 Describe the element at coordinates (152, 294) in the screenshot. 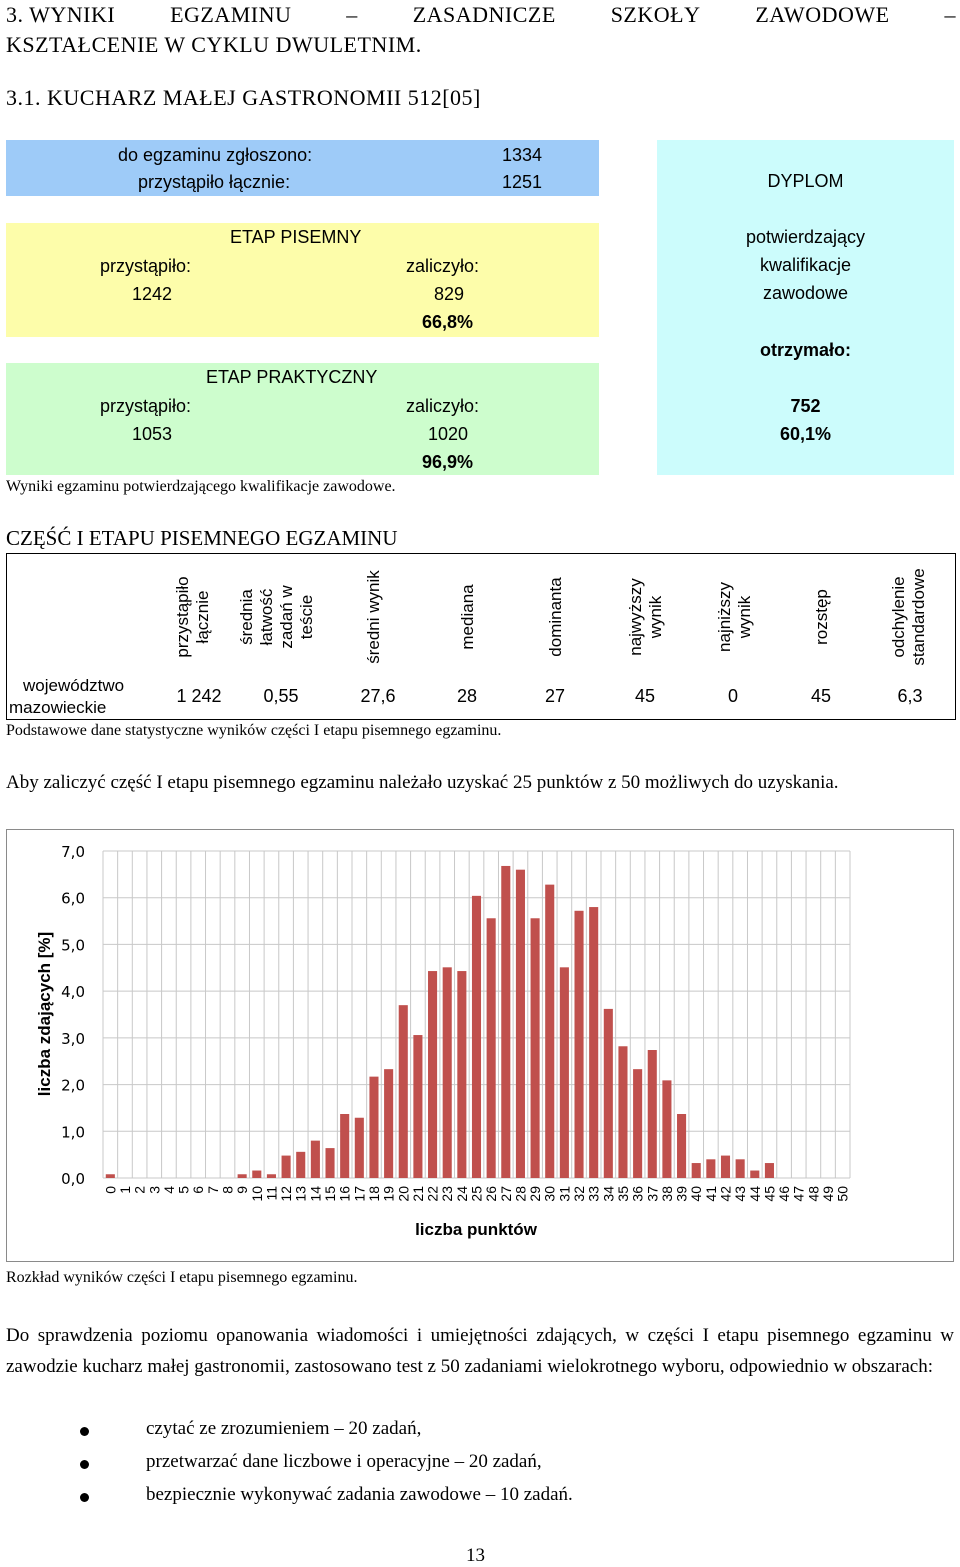

I see `written-attended-value: 1242` at that location.